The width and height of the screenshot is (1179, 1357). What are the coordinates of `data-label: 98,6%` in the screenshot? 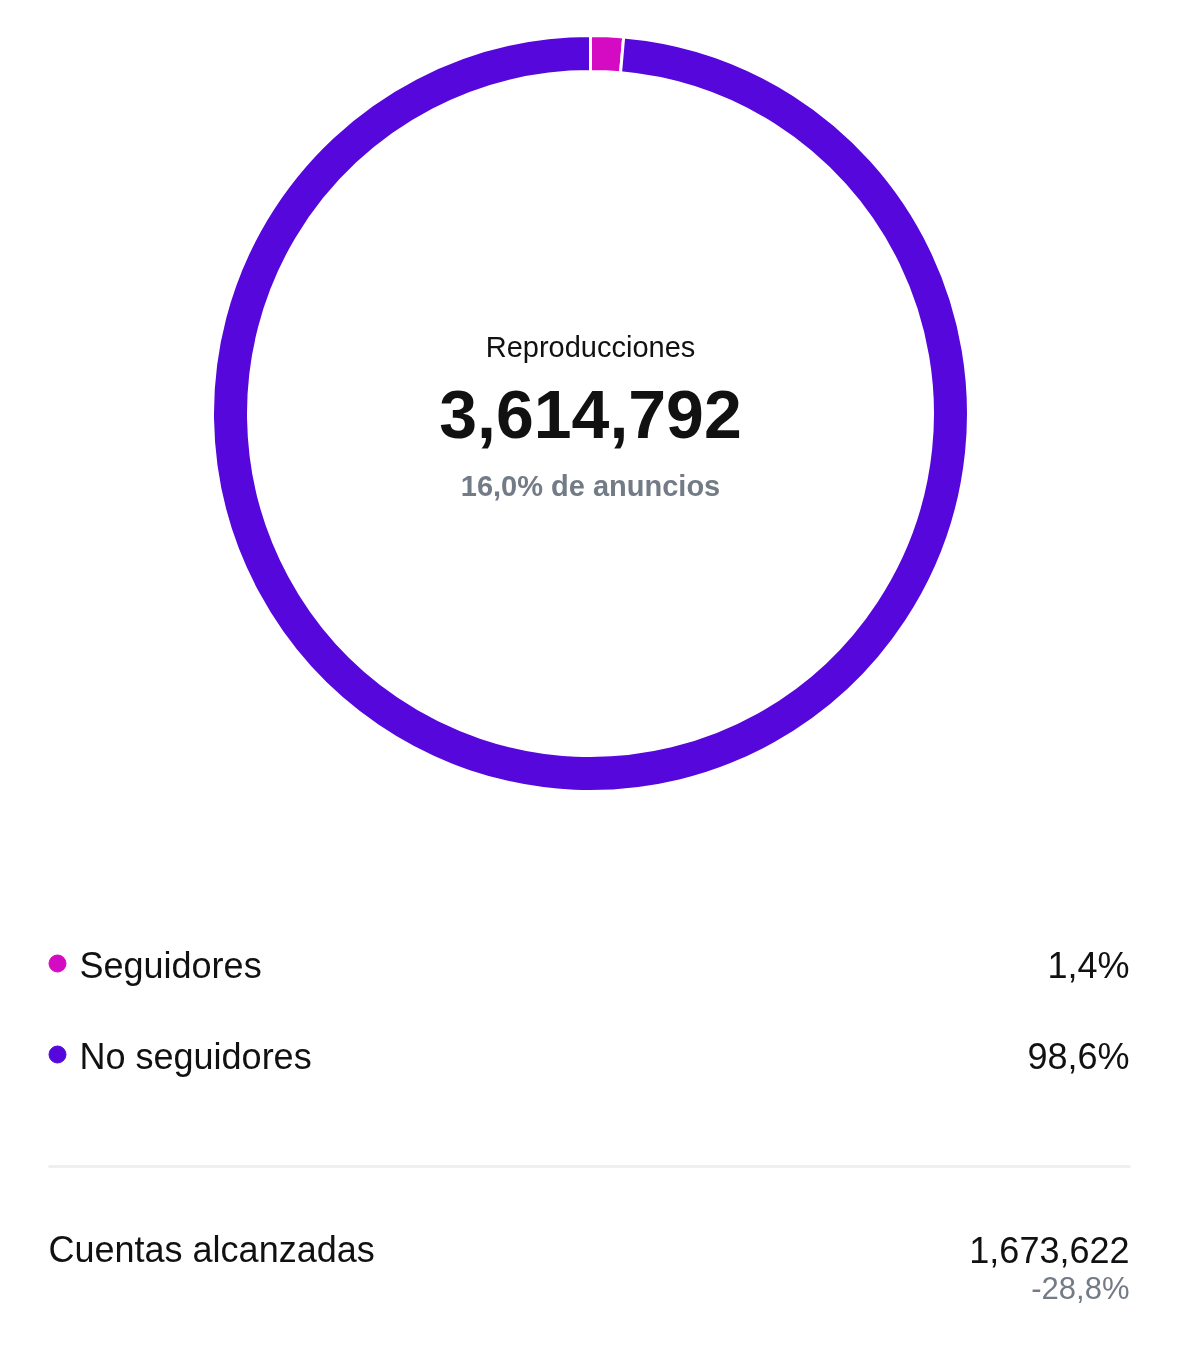 It's located at (1078, 1056).